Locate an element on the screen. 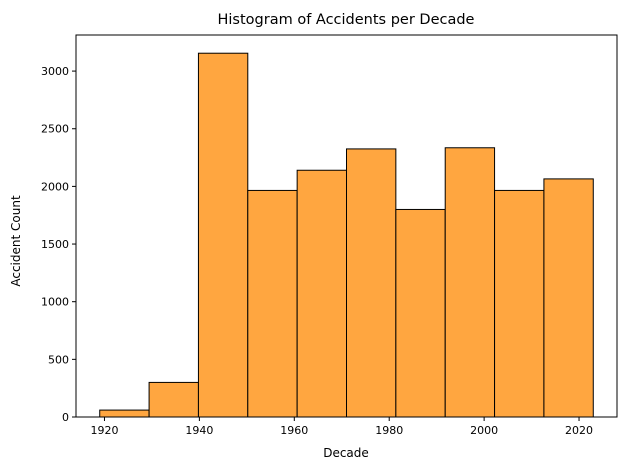 Image resolution: width=630 pixels, height=470 pixels. x-tick-label: 1920 is located at coordinates (104, 430).